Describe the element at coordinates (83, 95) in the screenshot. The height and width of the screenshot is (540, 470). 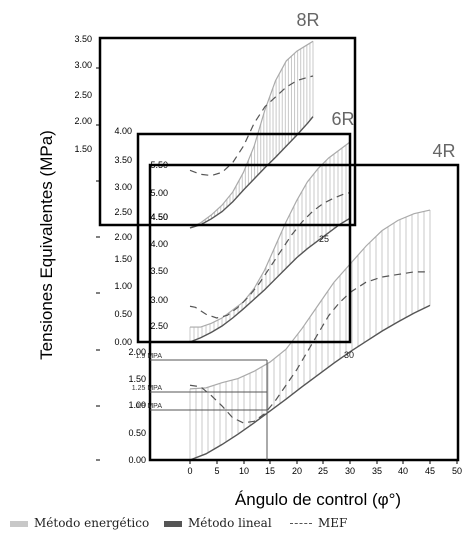
I see `y-tick-label-main: 2.50` at that location.